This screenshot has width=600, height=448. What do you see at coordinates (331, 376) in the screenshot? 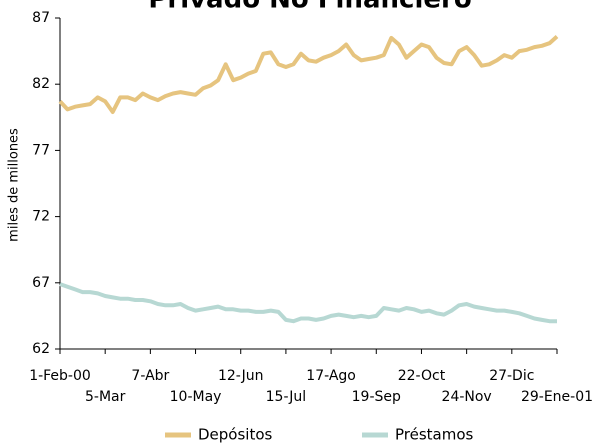
I see `x-tick-label: 17-Ago` at bounding box center [331, 376].